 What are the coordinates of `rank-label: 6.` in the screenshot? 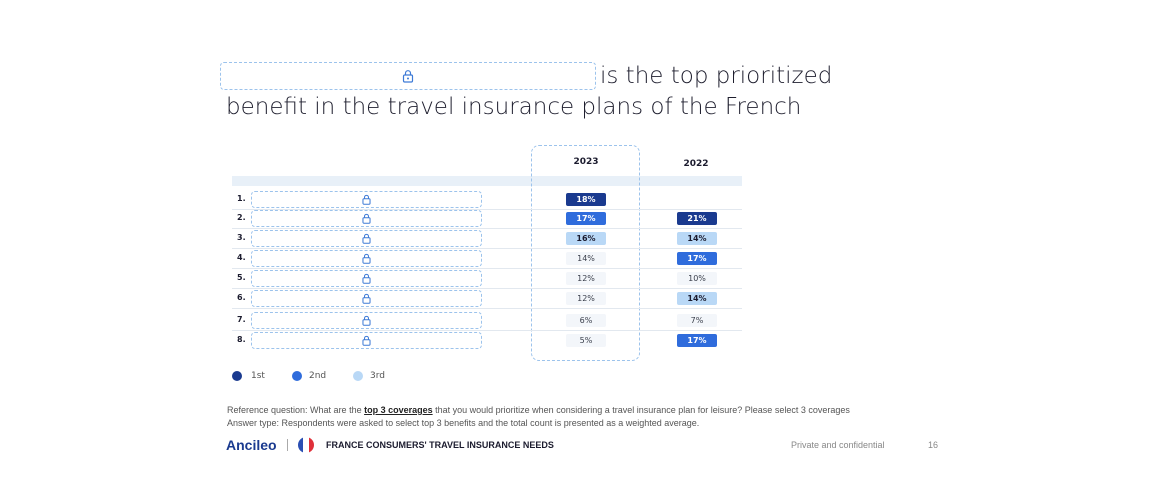 It's located at (241, 297).